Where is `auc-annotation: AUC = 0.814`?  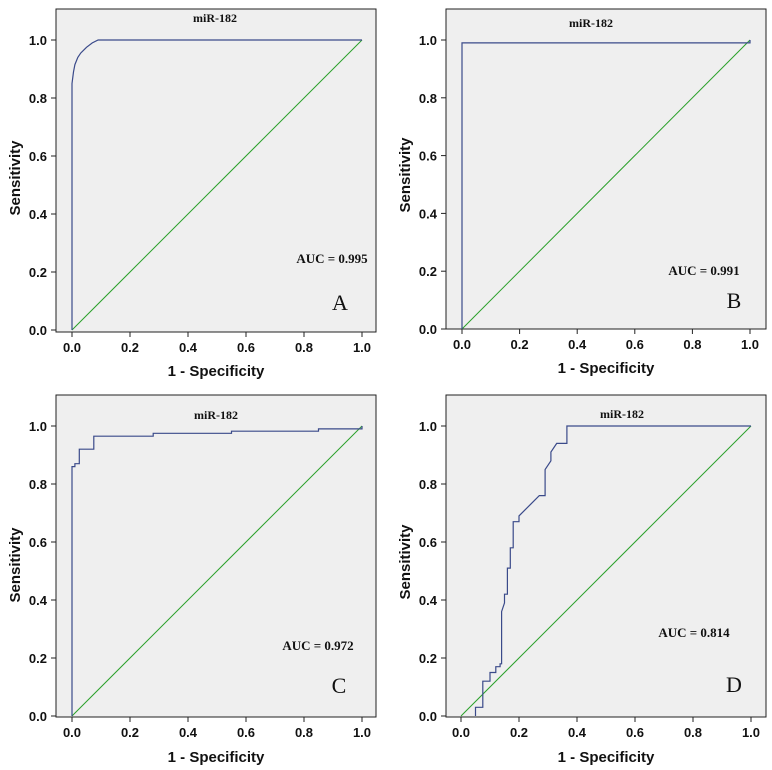 auc-annotation: AUC = 0.814 is located at coordinates (694, 632).